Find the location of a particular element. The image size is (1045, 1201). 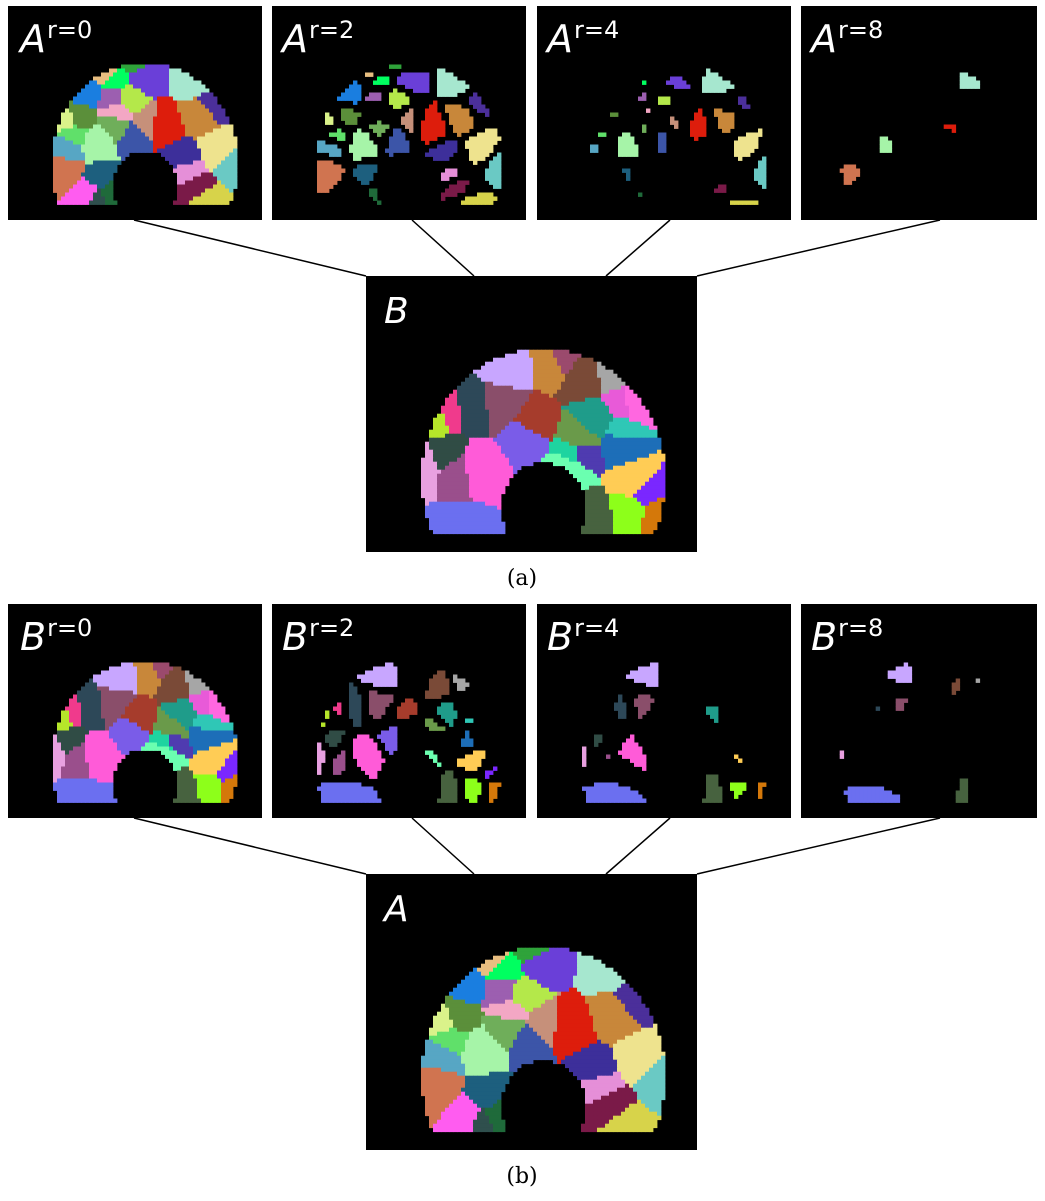

panel-b-bottom-A: A is located at coordinates (531, 1012).